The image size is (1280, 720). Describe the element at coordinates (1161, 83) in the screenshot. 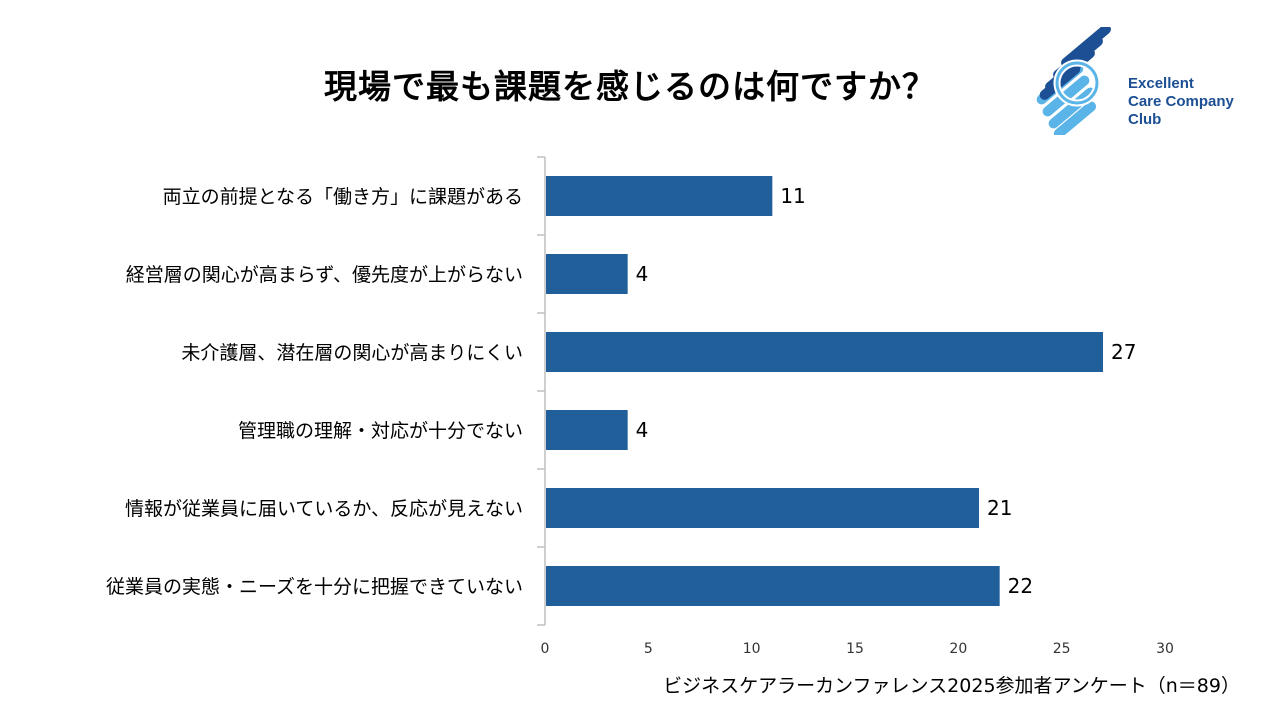

I see `logo-line-1: Excellent` at that location.